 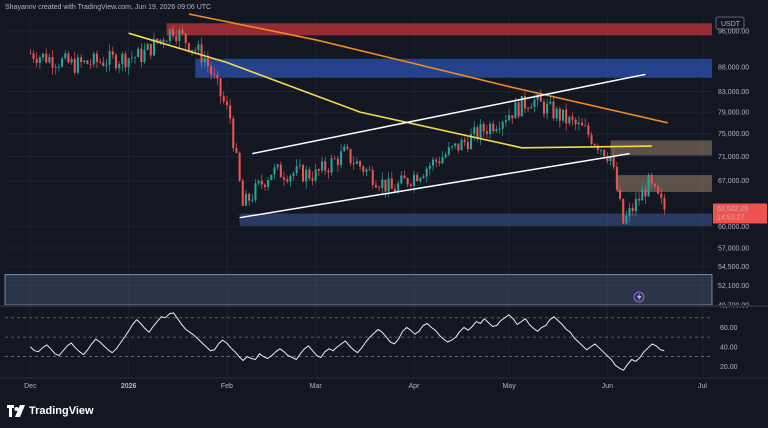 I want to click on time-axis-label: May, so click(x=509, y=386).